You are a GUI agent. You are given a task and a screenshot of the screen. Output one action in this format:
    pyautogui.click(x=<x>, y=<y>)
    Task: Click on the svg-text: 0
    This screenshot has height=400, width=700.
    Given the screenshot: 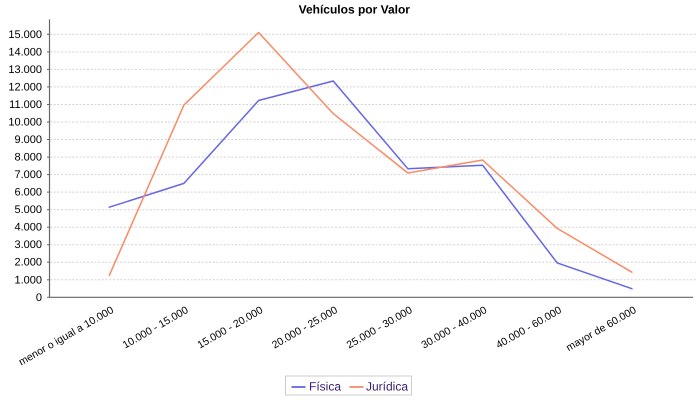 What is the action you would take?
    pyautogui.click(x=39, y=298)
    